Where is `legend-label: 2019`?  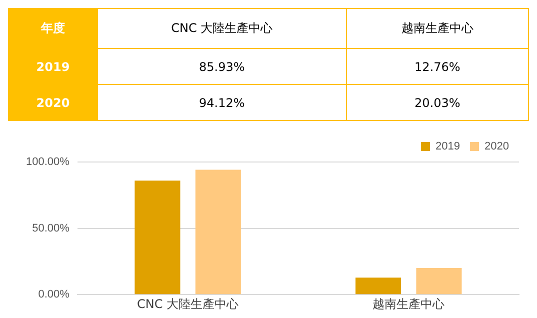 legend-label: 2019 is located at coordinates (448, 146).